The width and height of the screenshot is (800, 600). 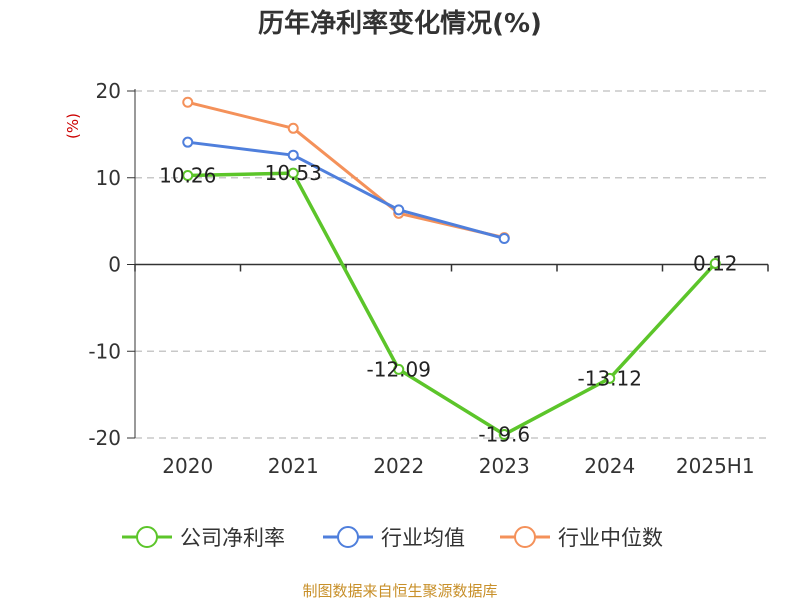 I want to click on y-axis-label: (%), so click(x=73, y=126).